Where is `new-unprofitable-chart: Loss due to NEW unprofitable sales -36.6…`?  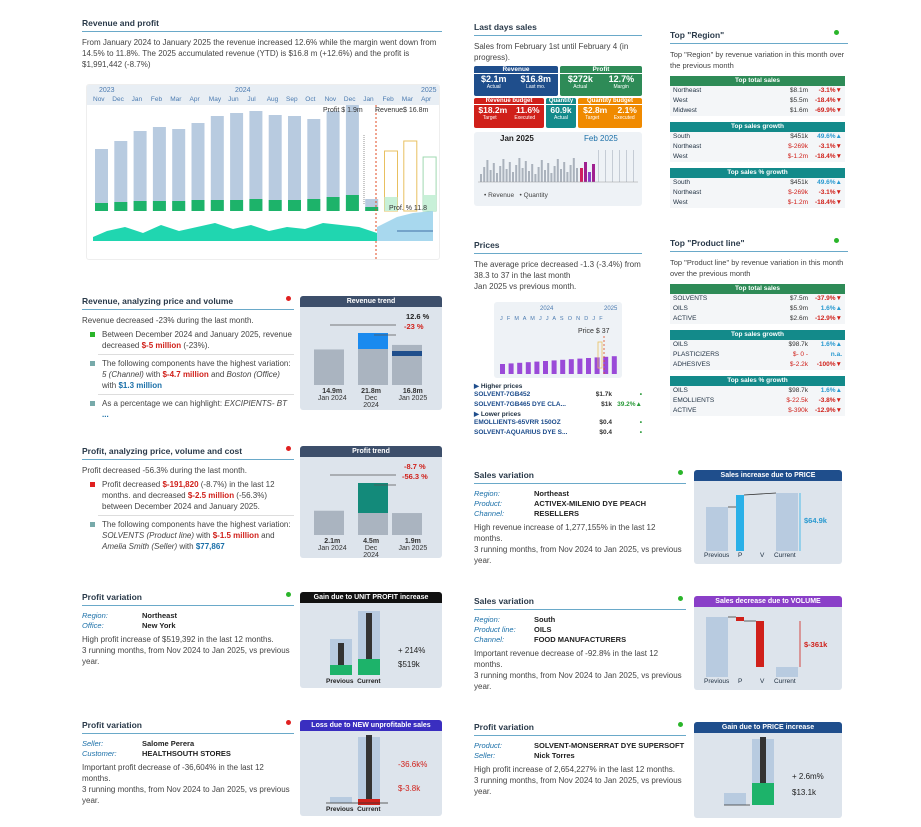
new-unprofitable-chart: Loss due to NEW unprofitable sales -36.6… is located at coordinates (371, 768).